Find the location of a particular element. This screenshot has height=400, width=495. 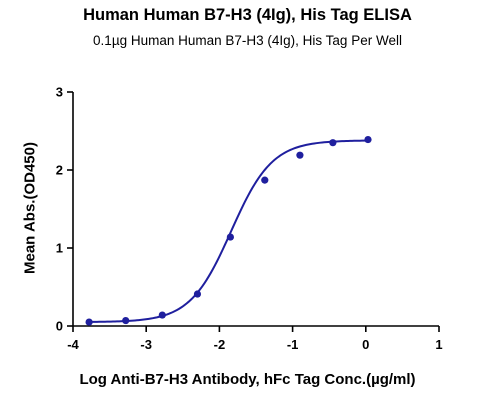

y-tick-label: 0 is located at coordinates (59, 326).